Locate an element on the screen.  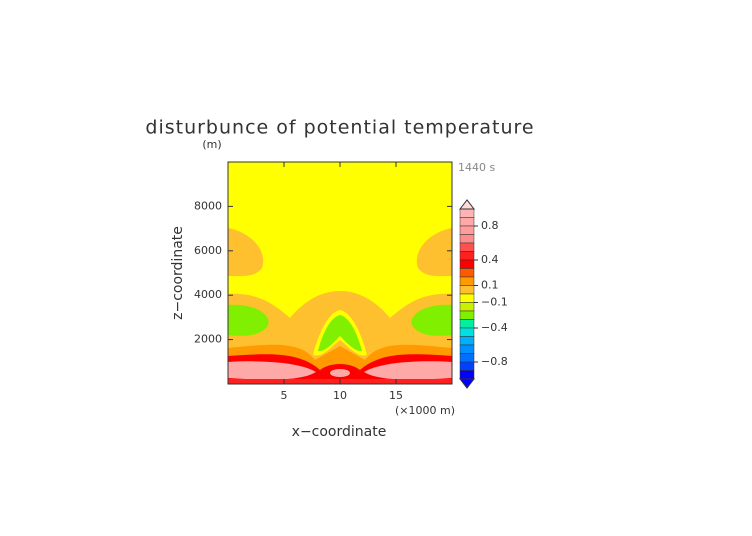
colorbar-label: 0.8 is located at coordinates (490, 225).